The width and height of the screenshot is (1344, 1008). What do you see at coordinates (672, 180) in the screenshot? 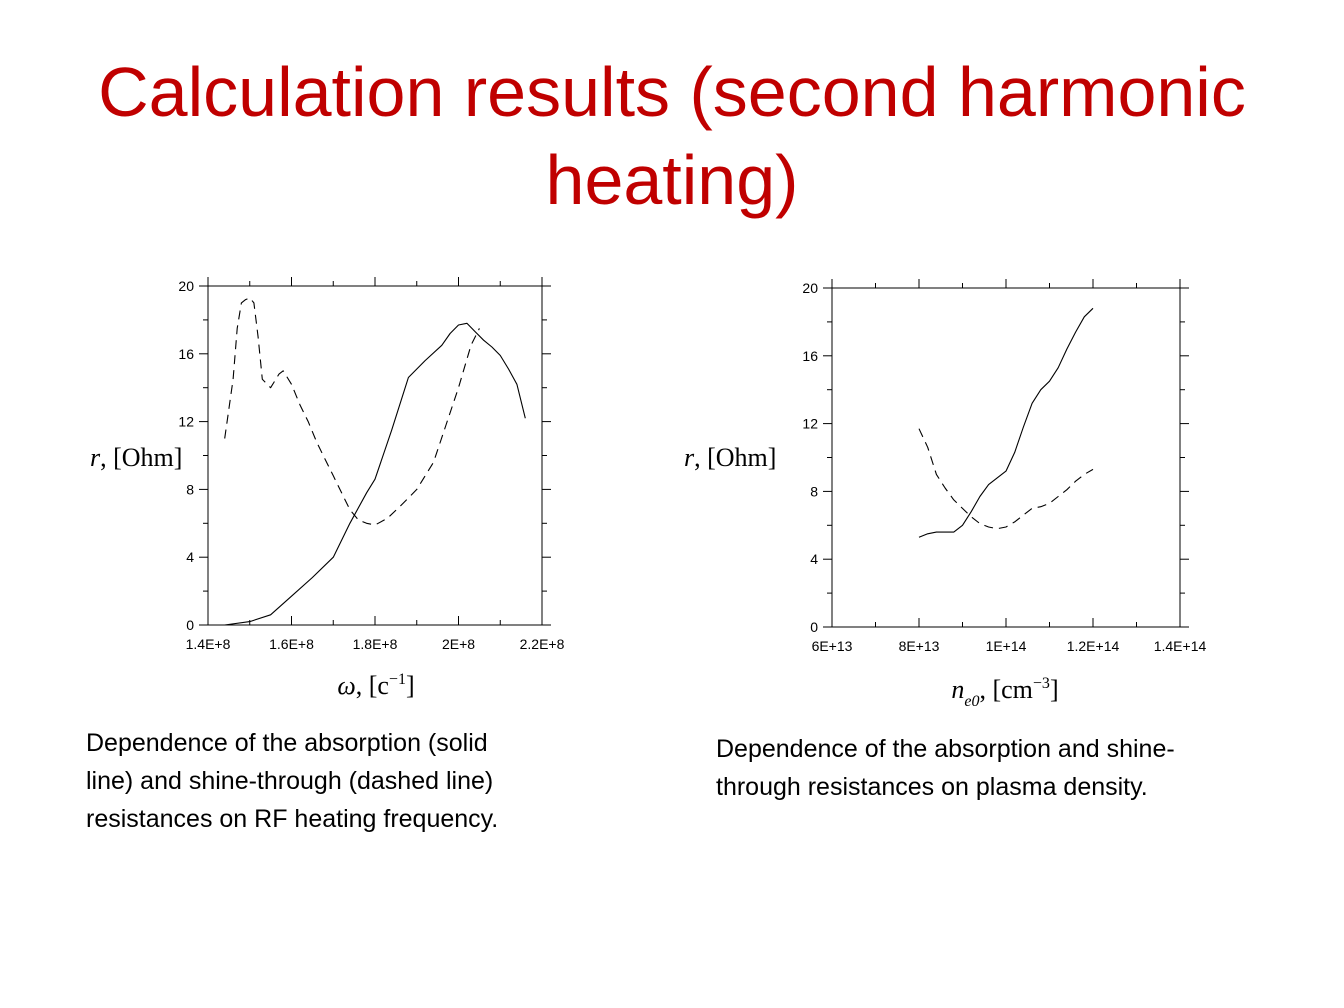
I see `slide-title-line-2: heating)` at bounding box center [672, 180].